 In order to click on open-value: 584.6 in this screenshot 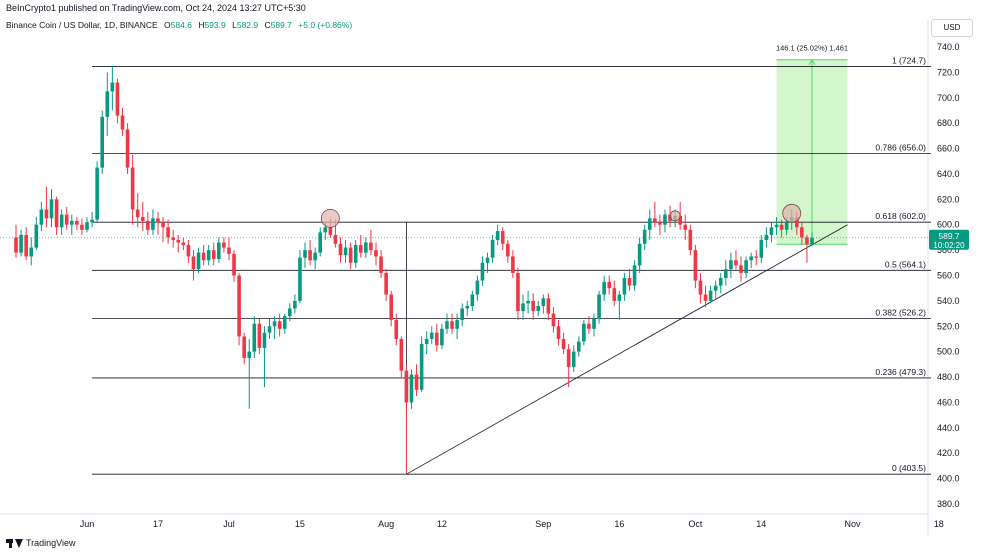, I will do `click(181, 25)`.